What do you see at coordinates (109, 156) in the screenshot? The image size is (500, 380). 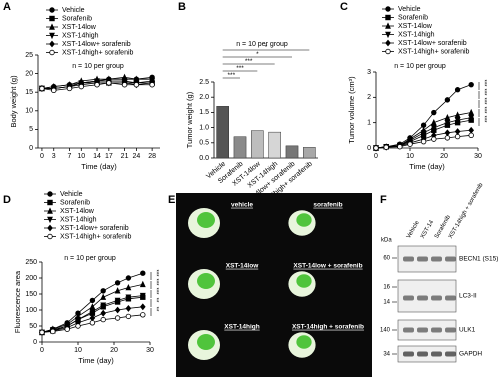 I see `x-tick-label: 17` at bounding box center [109, 156].